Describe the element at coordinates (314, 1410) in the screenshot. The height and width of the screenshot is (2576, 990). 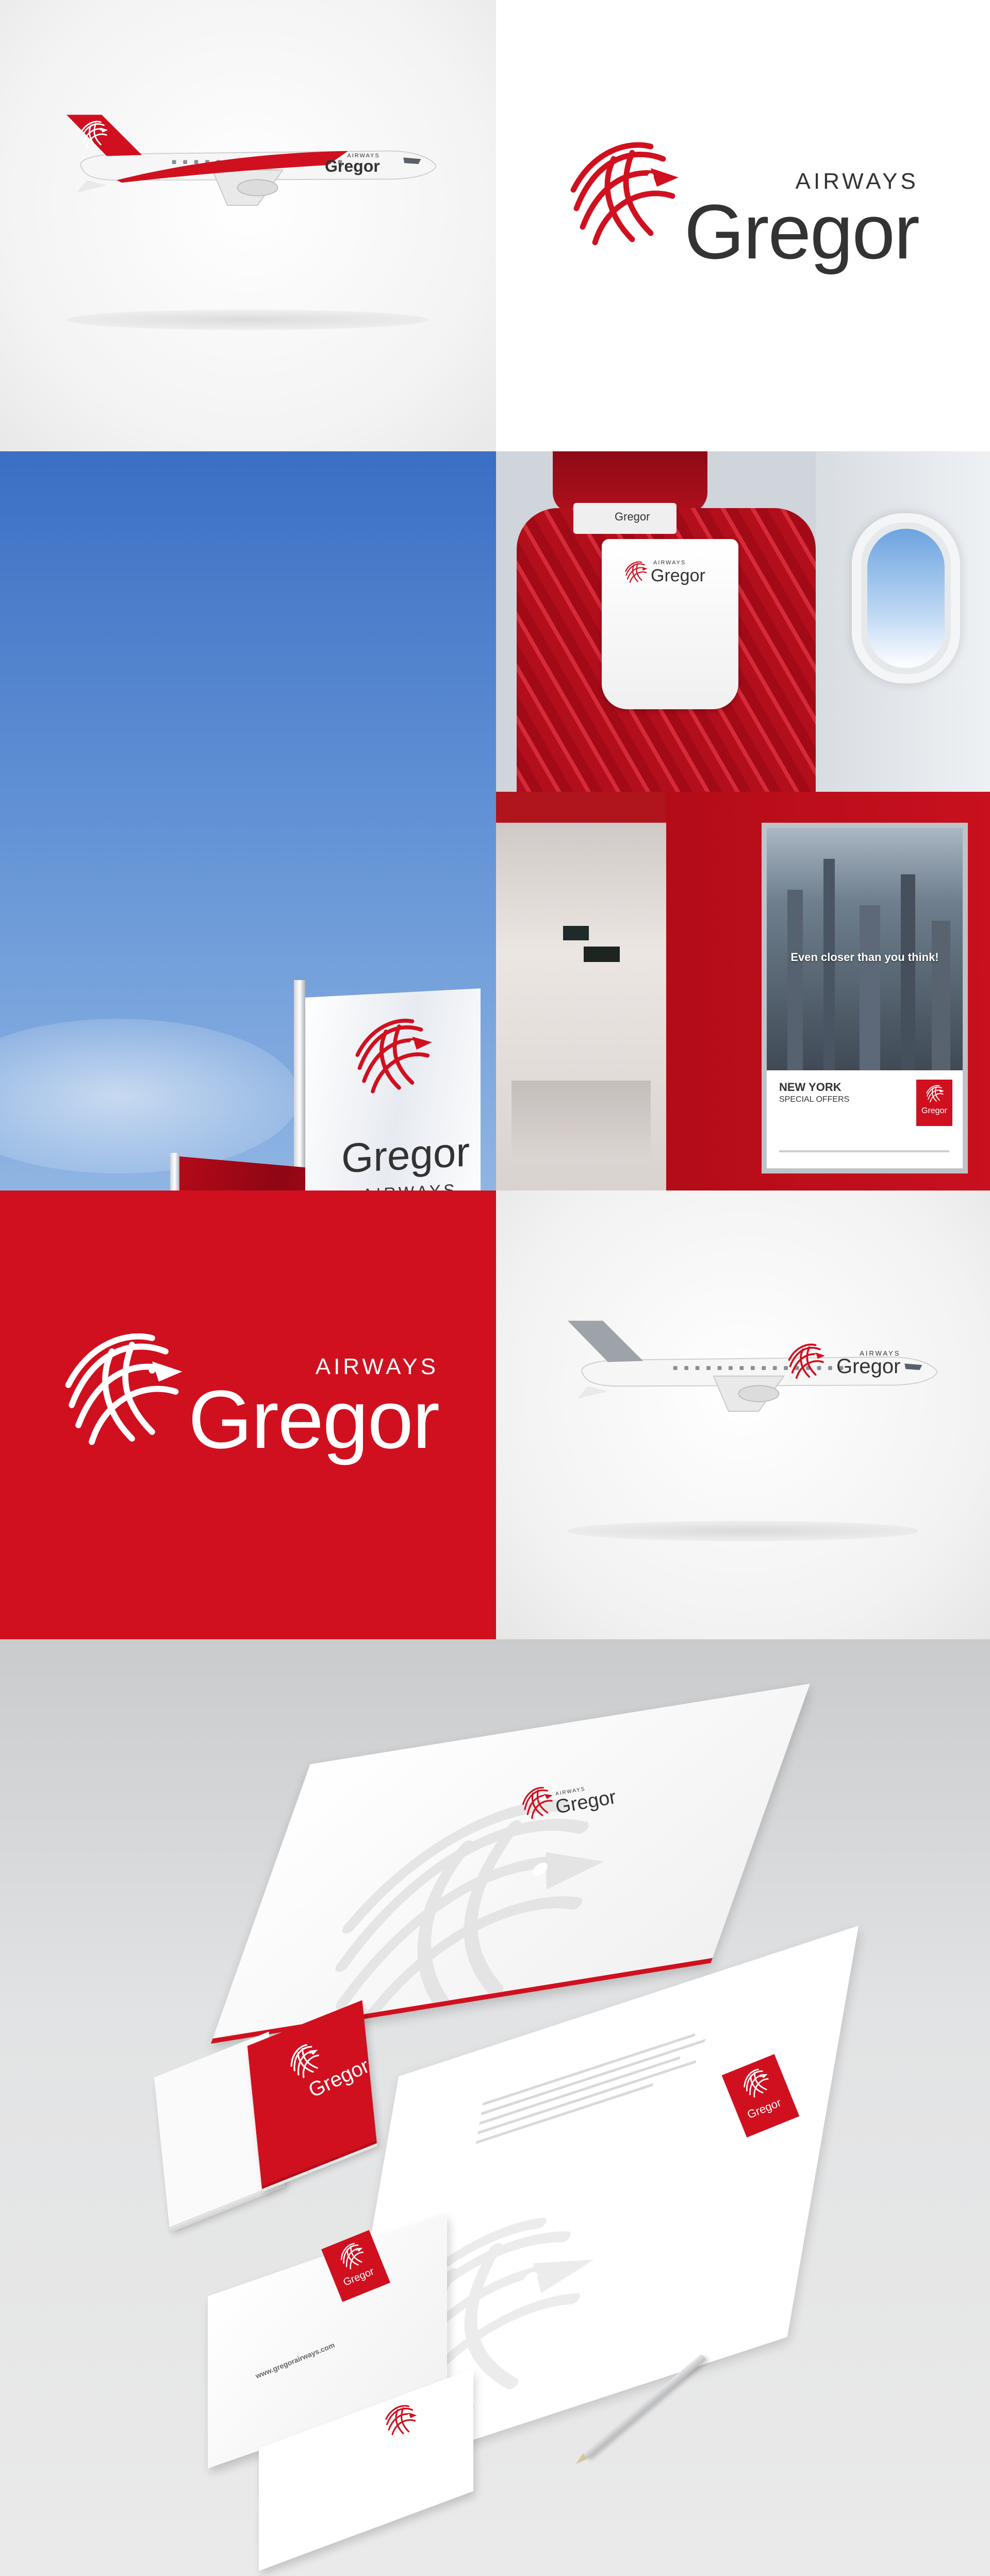
I see `logo-wordmark-white: AIRWAYS Gregor` at that location.